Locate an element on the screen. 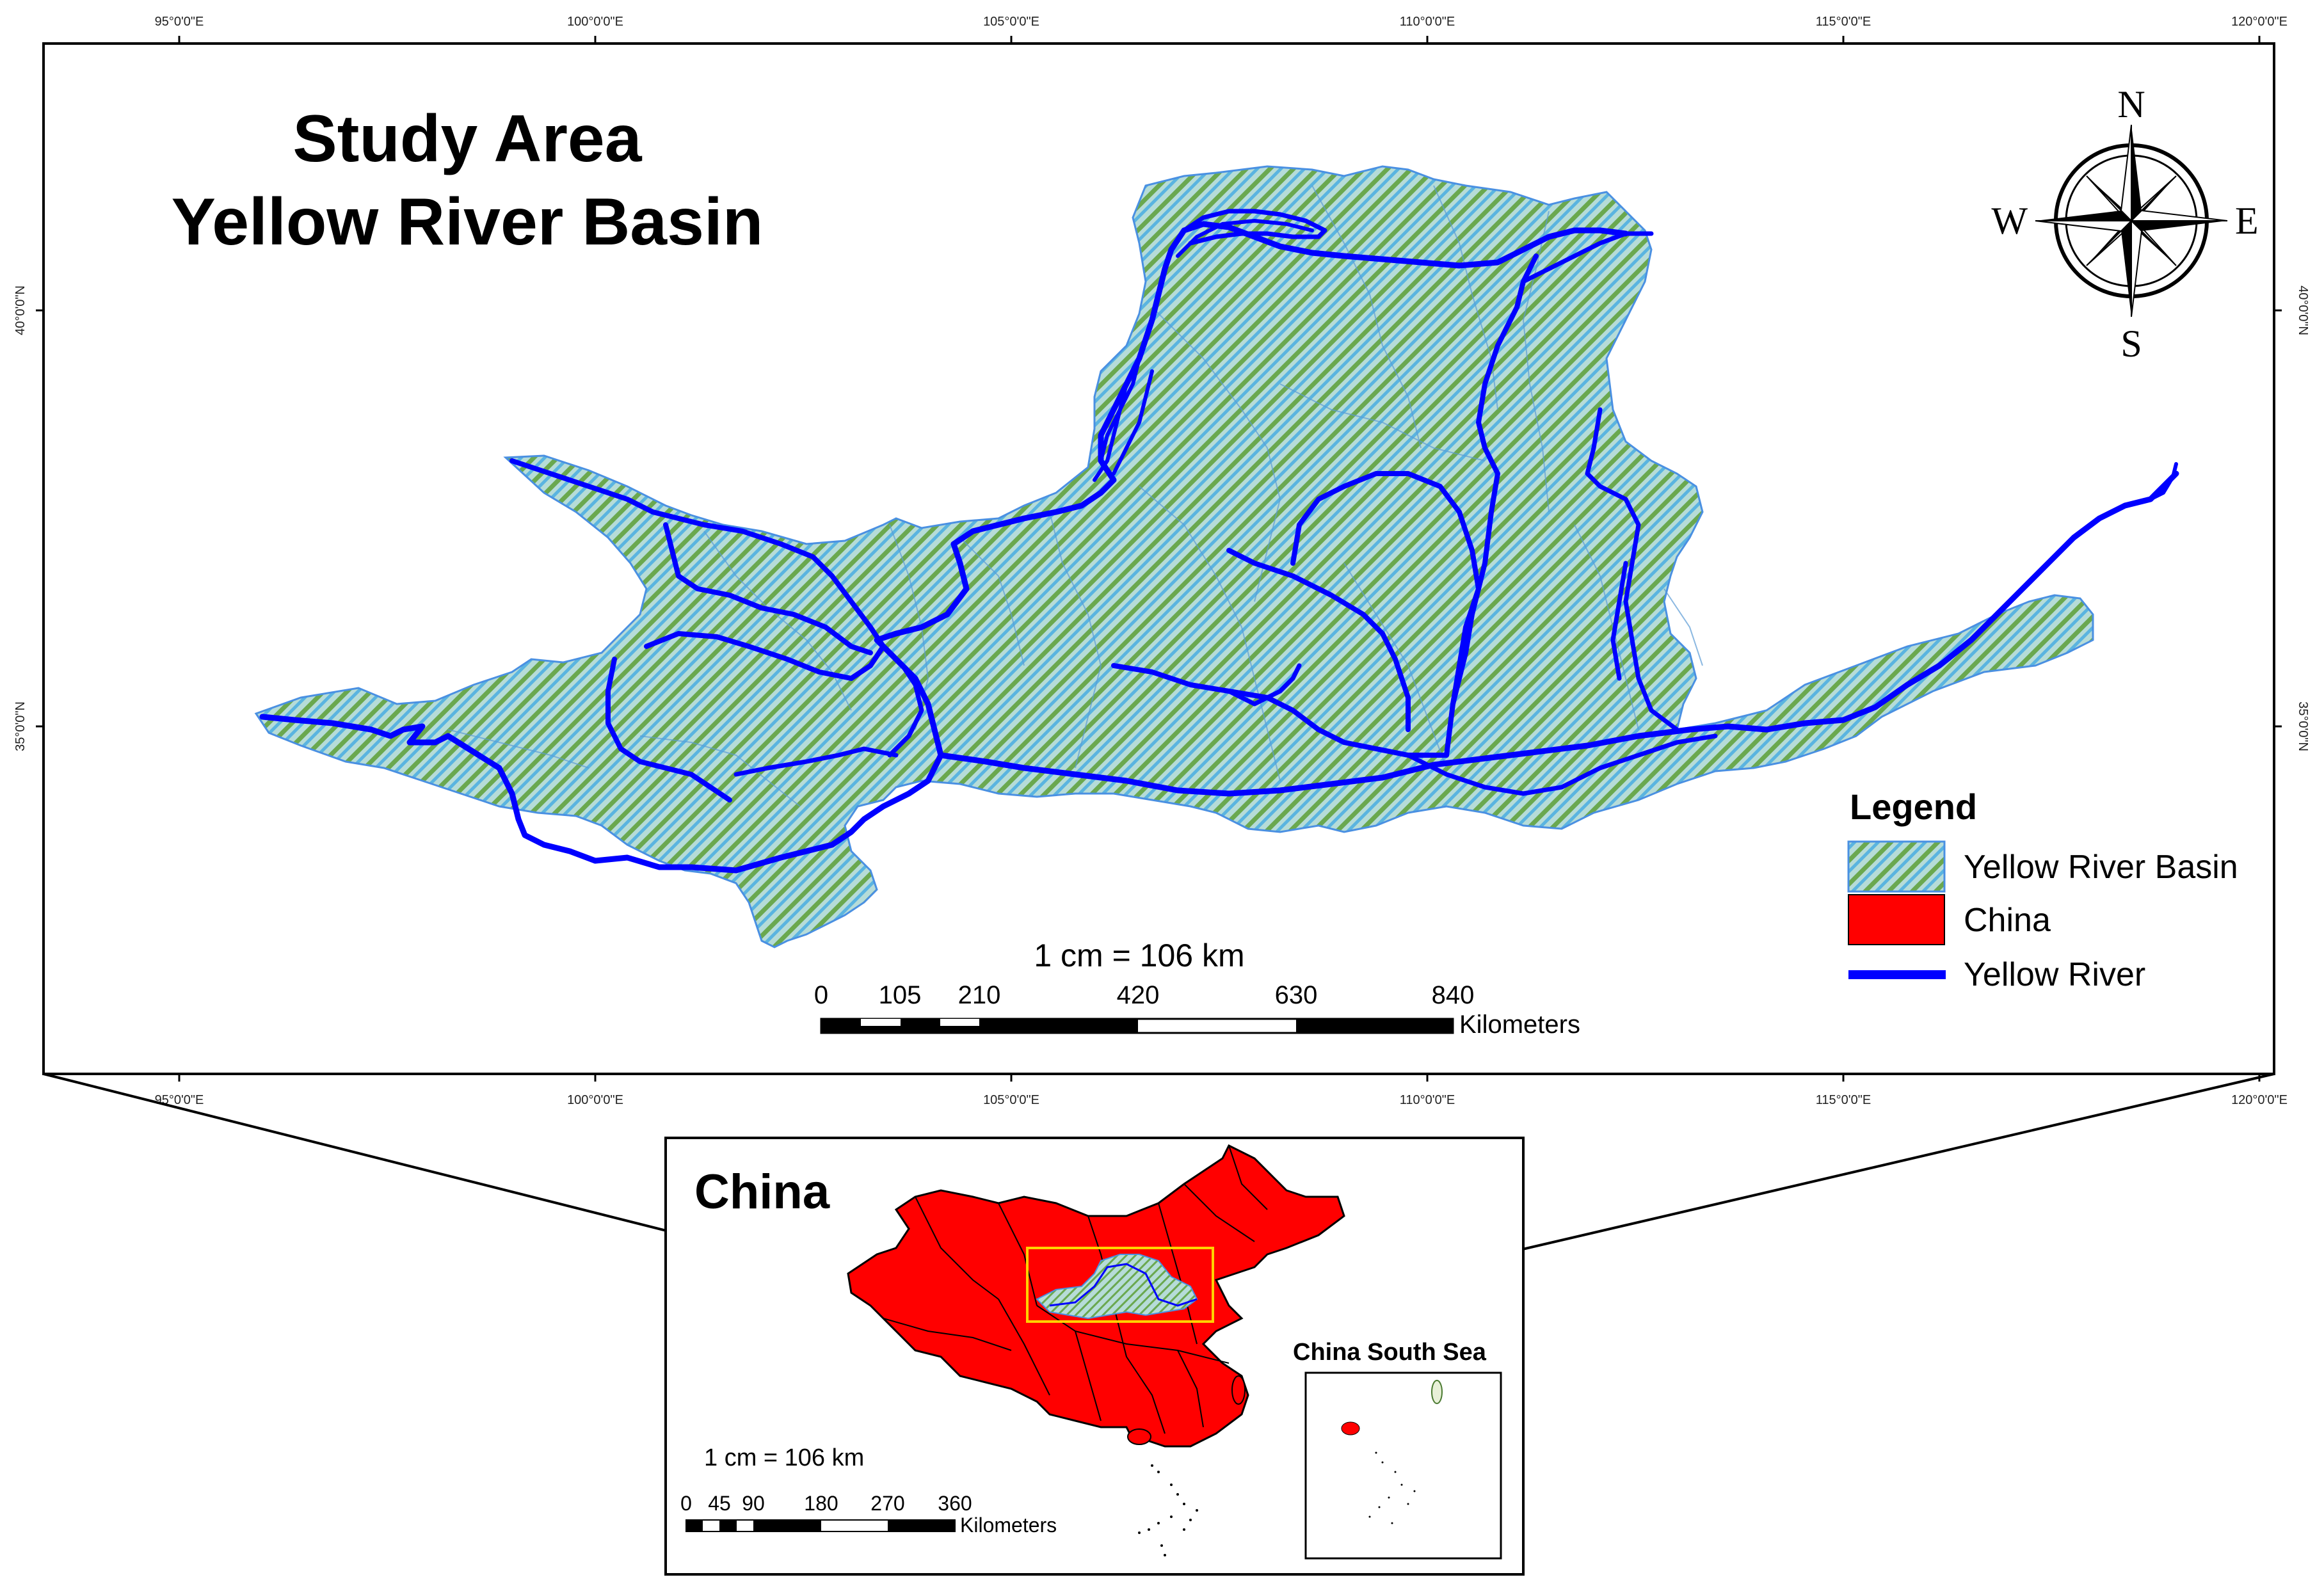 Image resolution: width=2324 pixels, height=1591 pixels. south-sea-label: China South Sea is located at coordinates (1390, 1352).